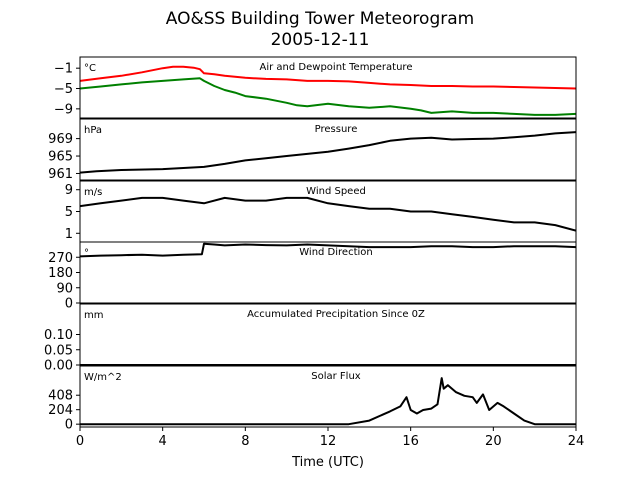  I want to click on x-tick-label-0: 0, so click(80, 441).